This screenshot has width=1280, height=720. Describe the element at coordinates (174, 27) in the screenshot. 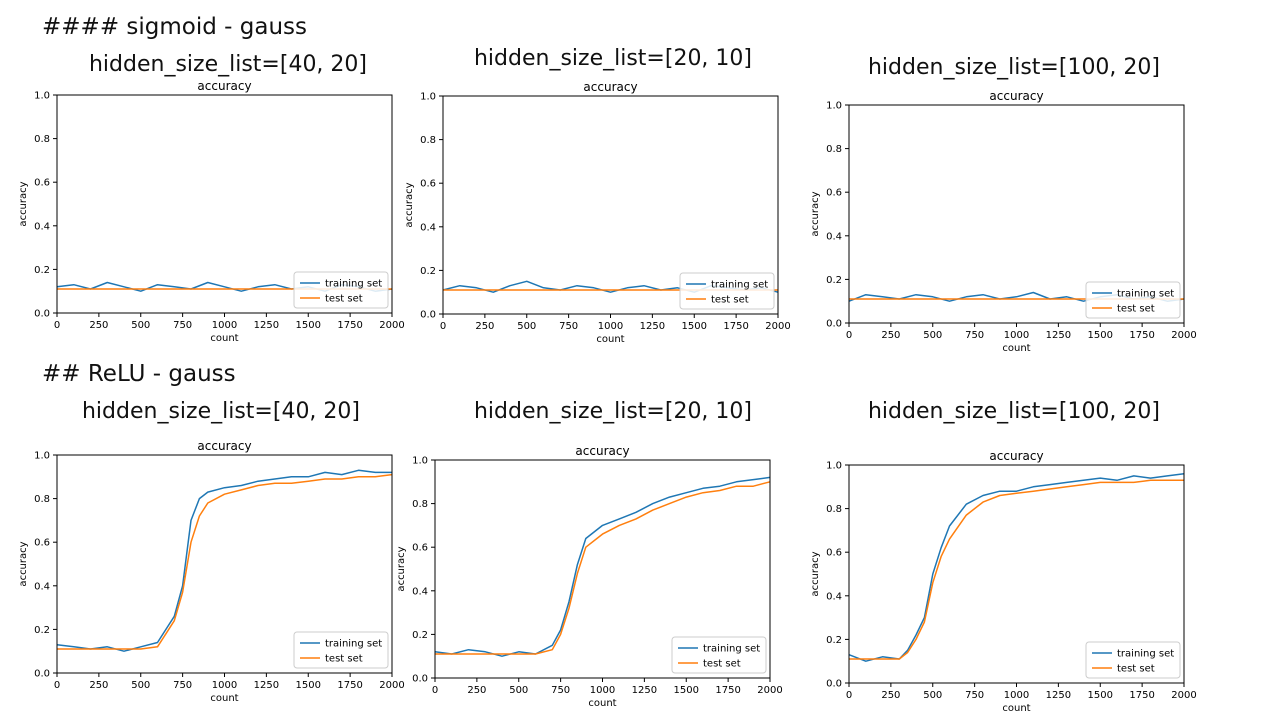

I see `section-heading-sigmoid: #### sigmoid - gauss` at that location.